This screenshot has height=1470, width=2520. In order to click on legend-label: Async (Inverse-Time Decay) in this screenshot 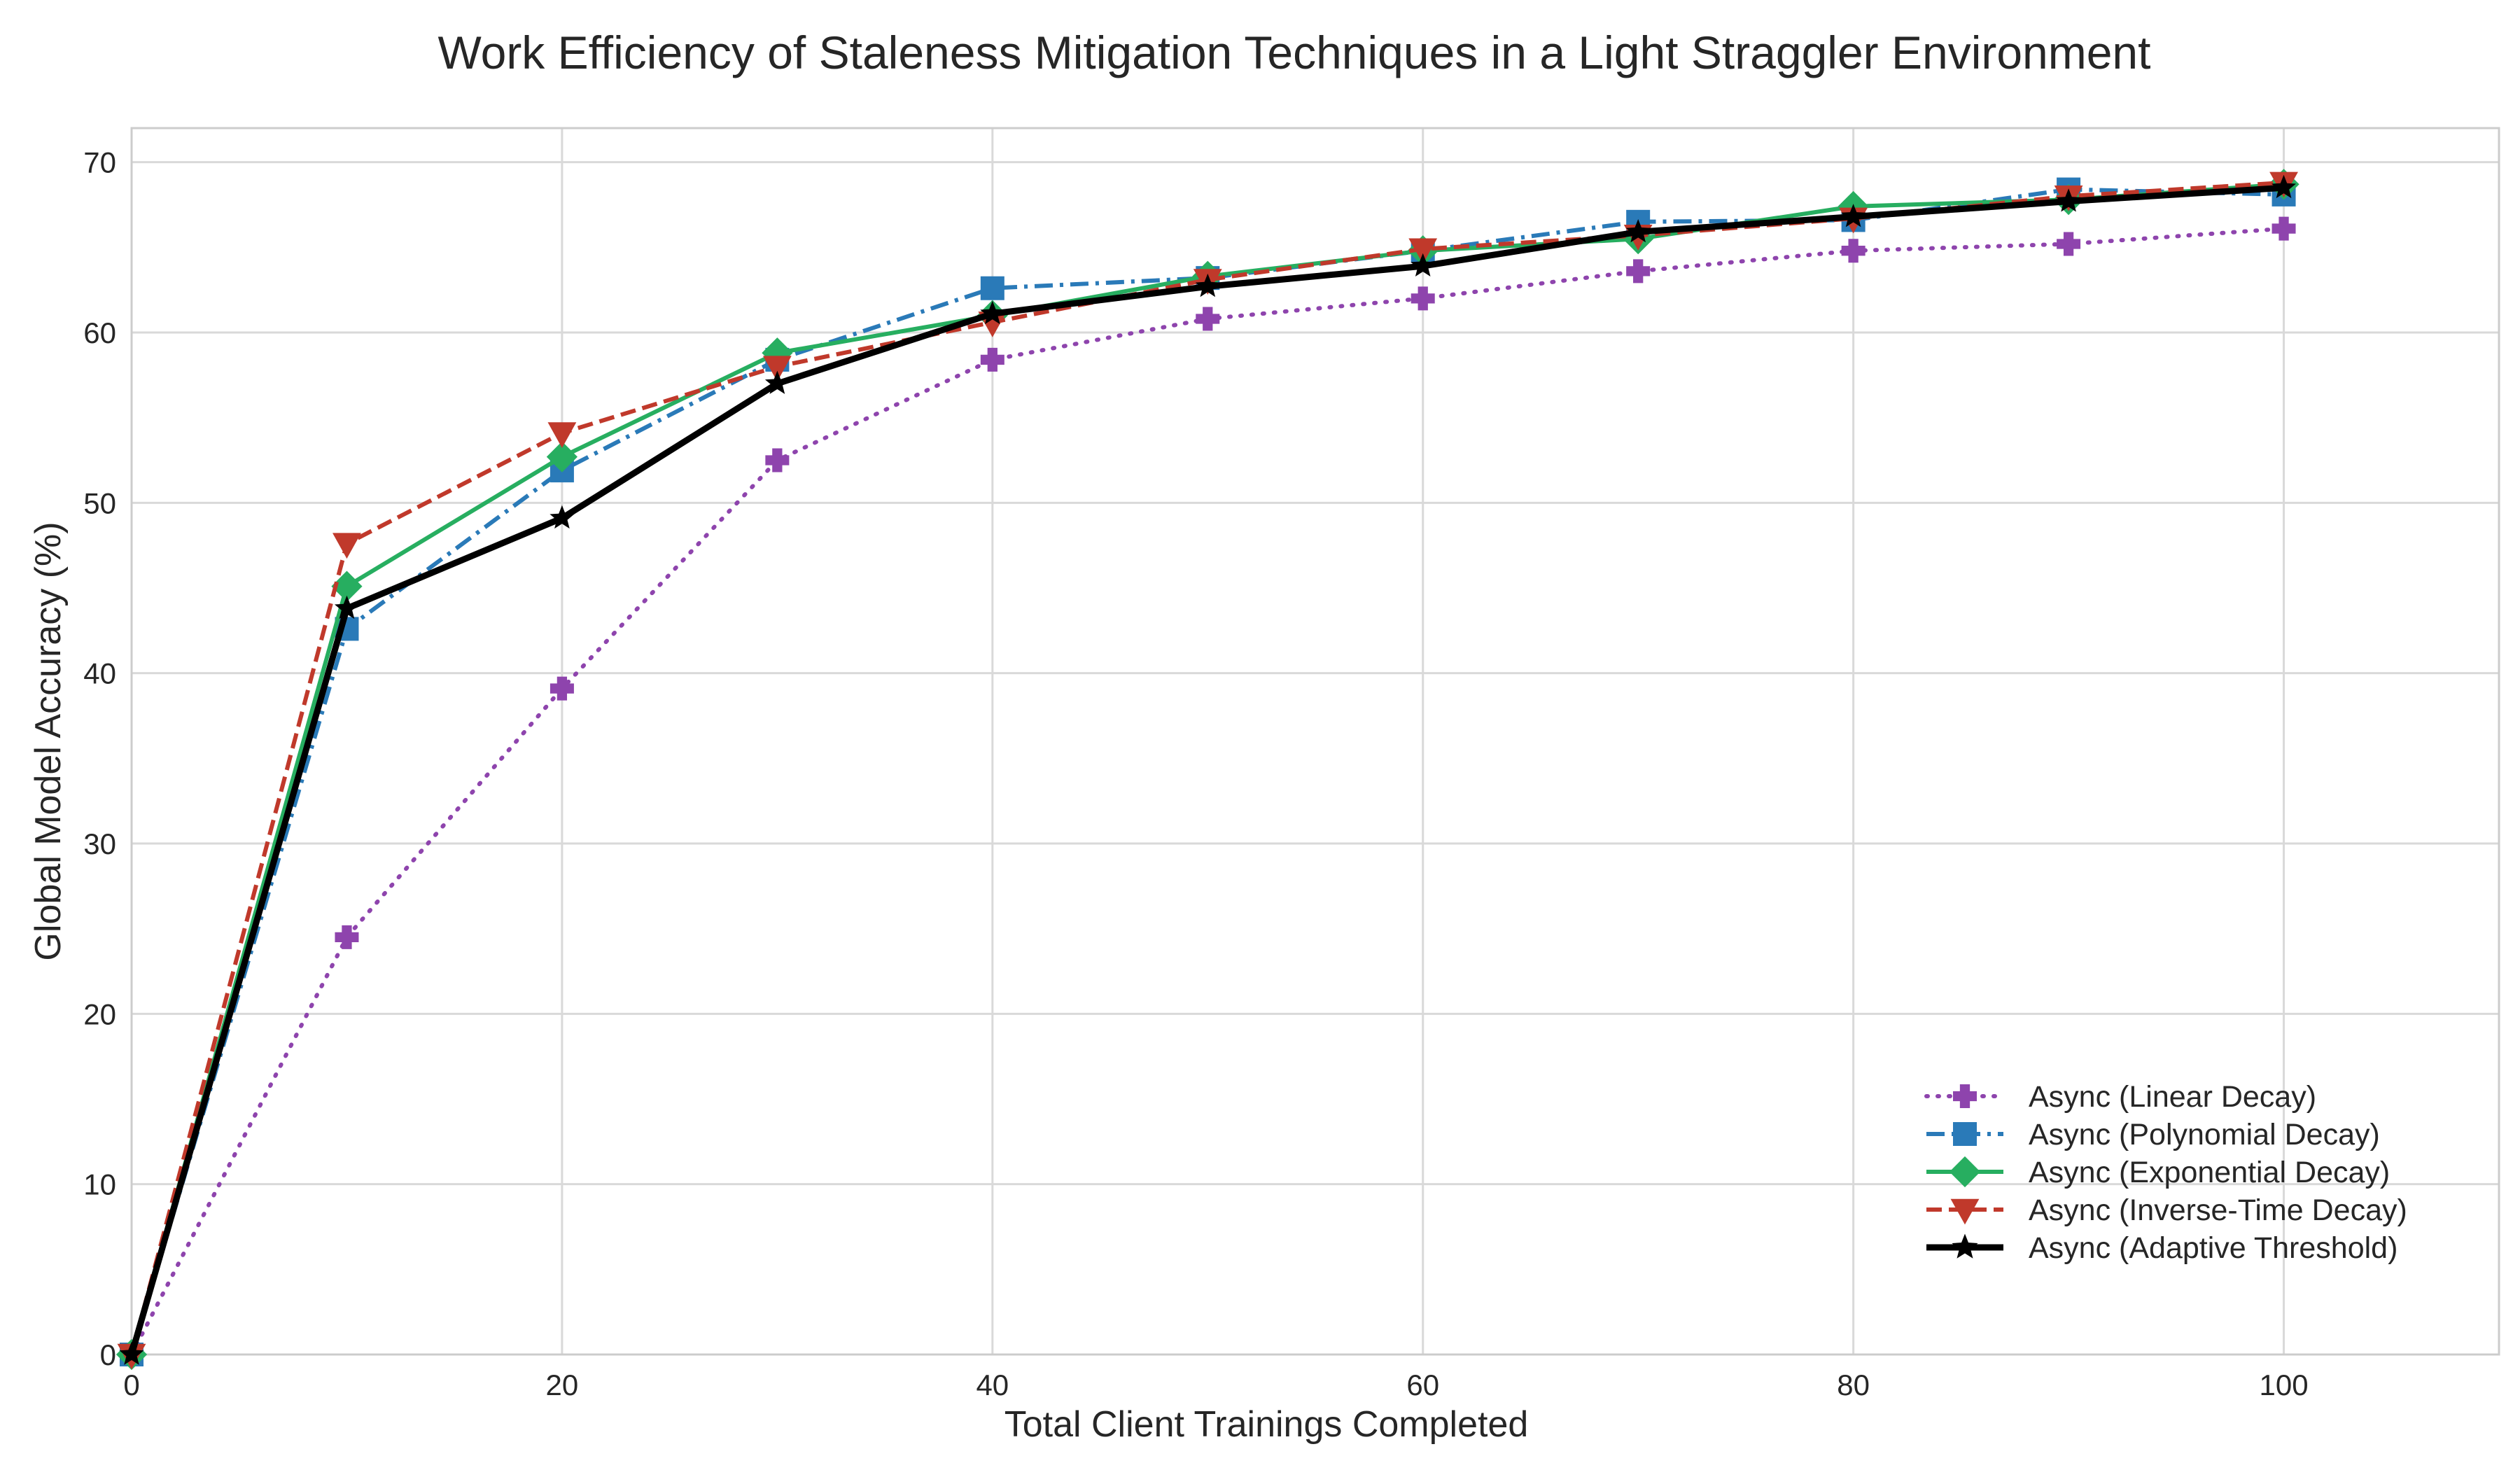, I will do `click(2218, 1210)`.